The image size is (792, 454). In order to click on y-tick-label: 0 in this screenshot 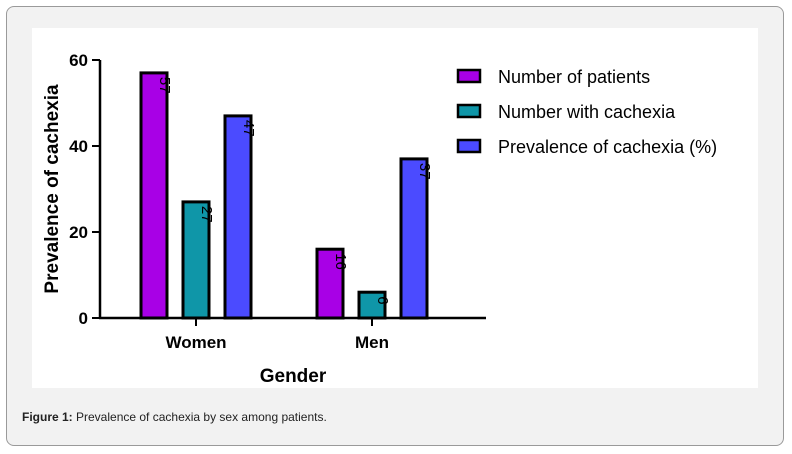, I will do `click(83, 318)`.